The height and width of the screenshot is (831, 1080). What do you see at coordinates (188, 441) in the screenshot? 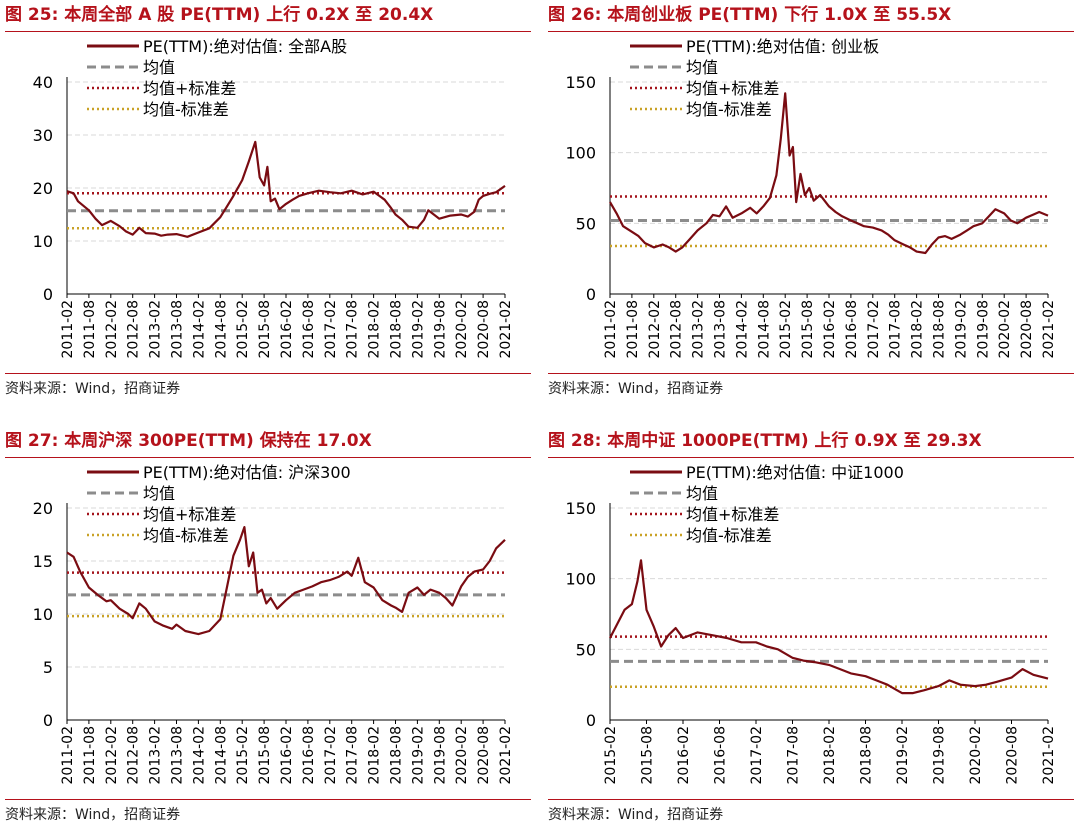
I see `chart-title: 图 27: 本周沪深 300PE(TTM) 保持在 17.0X` at bounding box center [188, 441].